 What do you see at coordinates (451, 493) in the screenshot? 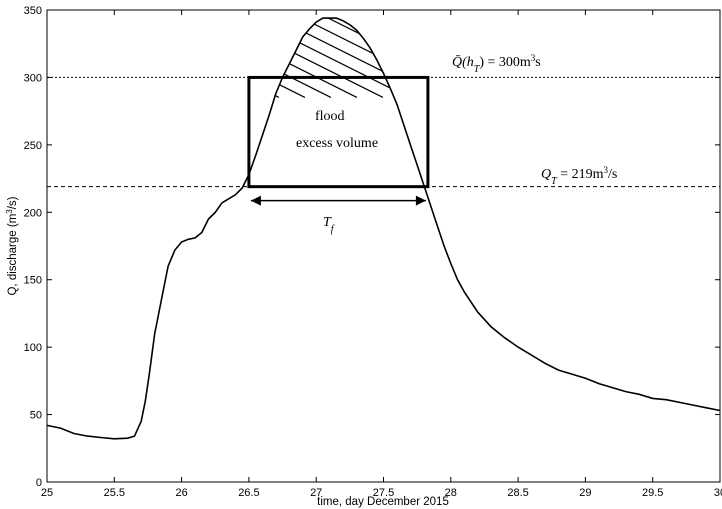
I see `x-tick-label: 28` at bounding box center [451, 493].